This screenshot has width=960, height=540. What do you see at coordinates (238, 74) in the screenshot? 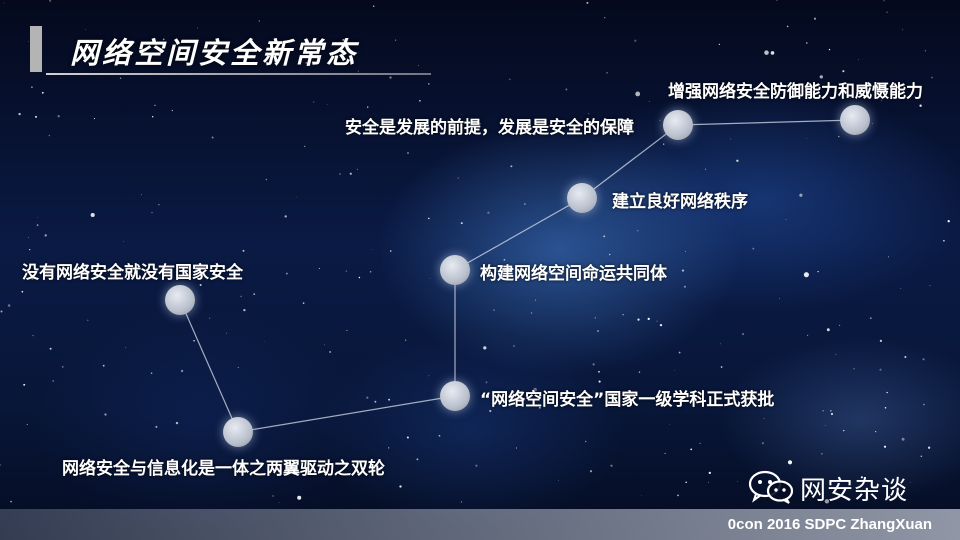
I see `title-underline` at bounding box center [238, 74].